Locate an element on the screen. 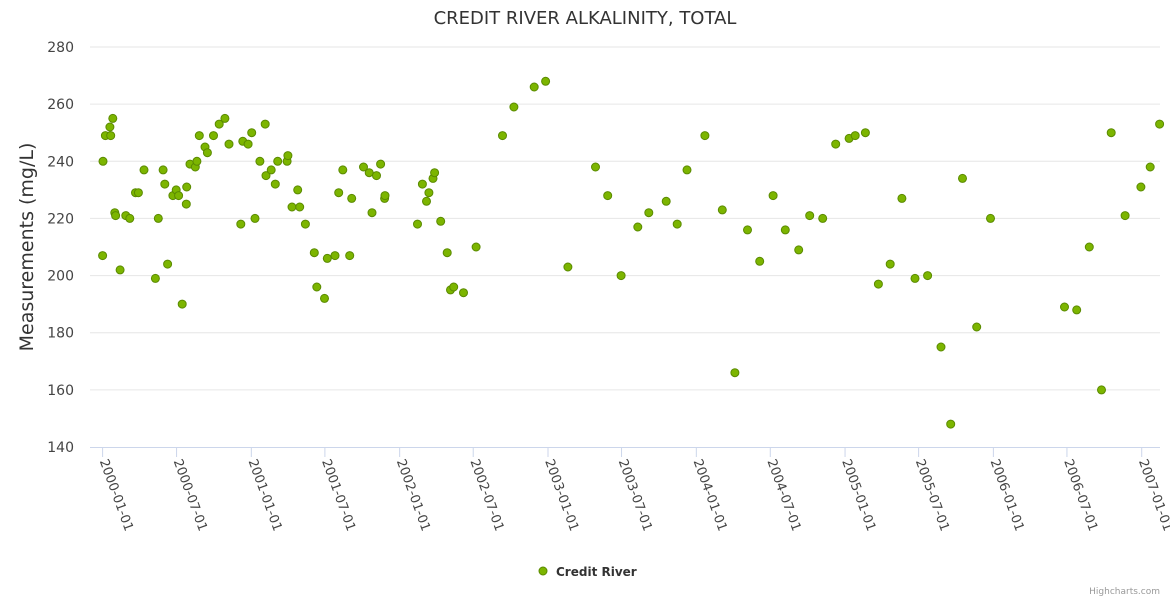 The height and width of the screenshot is (600, 1170). credits-link: Highcharts.com is located at coordinates (1124, 592).